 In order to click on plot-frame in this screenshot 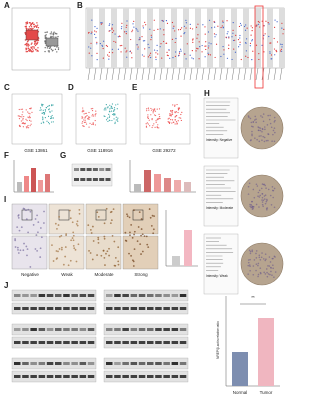, I will do `click(101, 119)`.